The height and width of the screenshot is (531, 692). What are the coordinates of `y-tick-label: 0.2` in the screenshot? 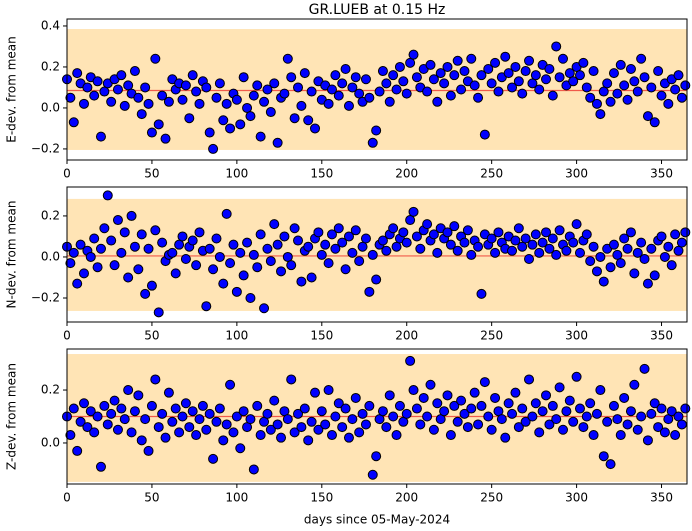 It's located at (50, 390).